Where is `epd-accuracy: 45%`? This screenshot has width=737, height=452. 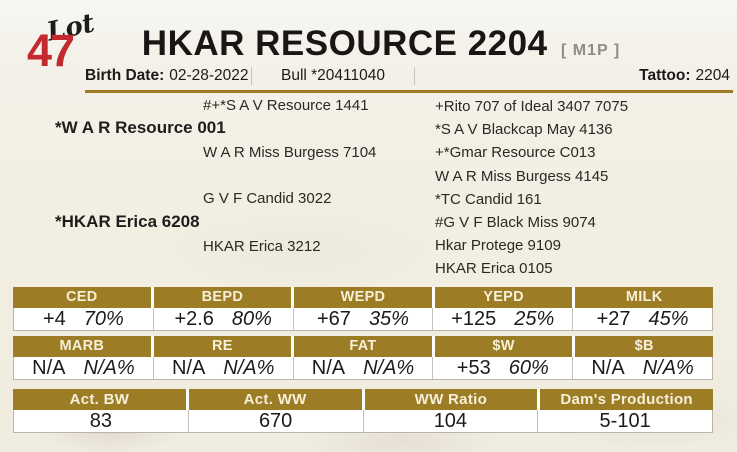
epd-accuracy: 45% is located at coordinates (668, 318).